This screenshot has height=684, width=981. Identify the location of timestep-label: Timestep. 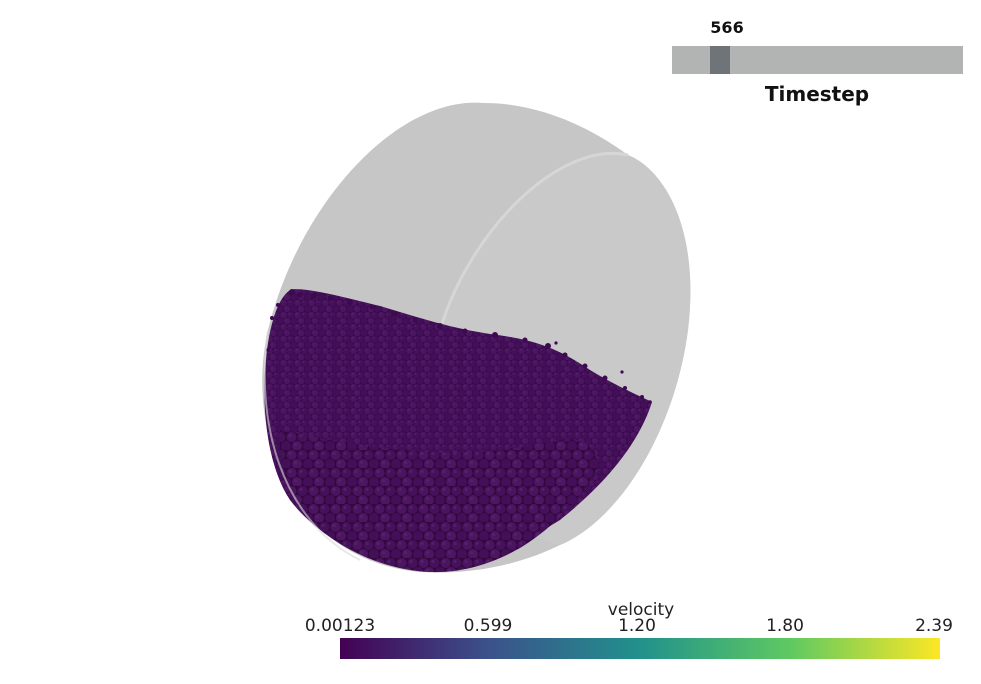
(817, 94).